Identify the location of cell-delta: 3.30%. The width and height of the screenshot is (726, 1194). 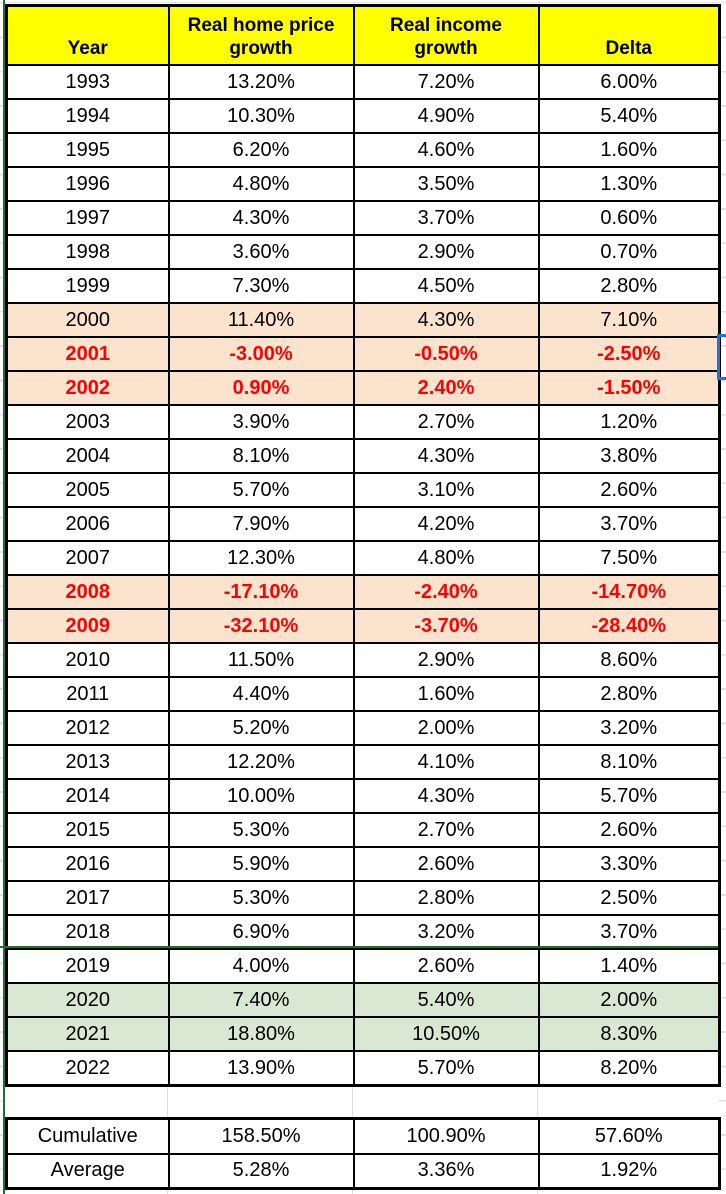
(629, 864).